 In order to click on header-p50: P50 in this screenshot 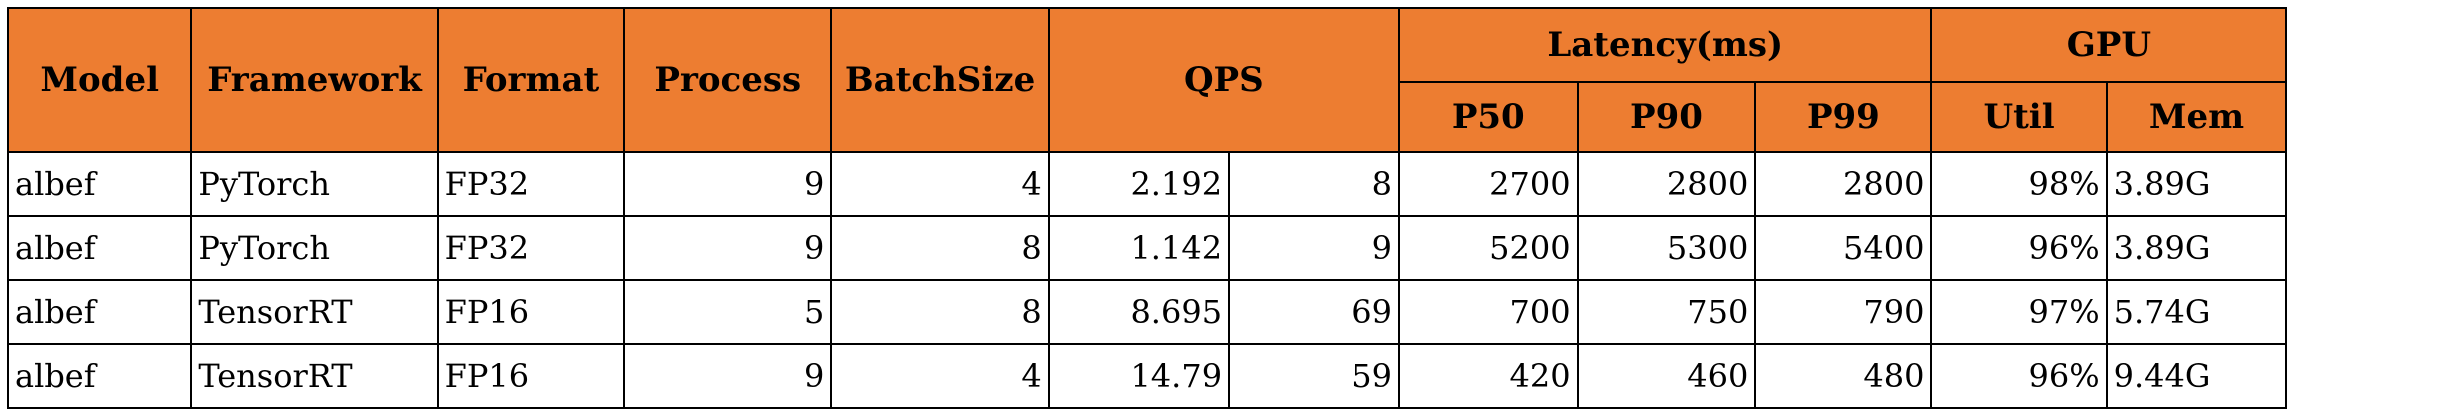, I will do `click(1488, 117)`.